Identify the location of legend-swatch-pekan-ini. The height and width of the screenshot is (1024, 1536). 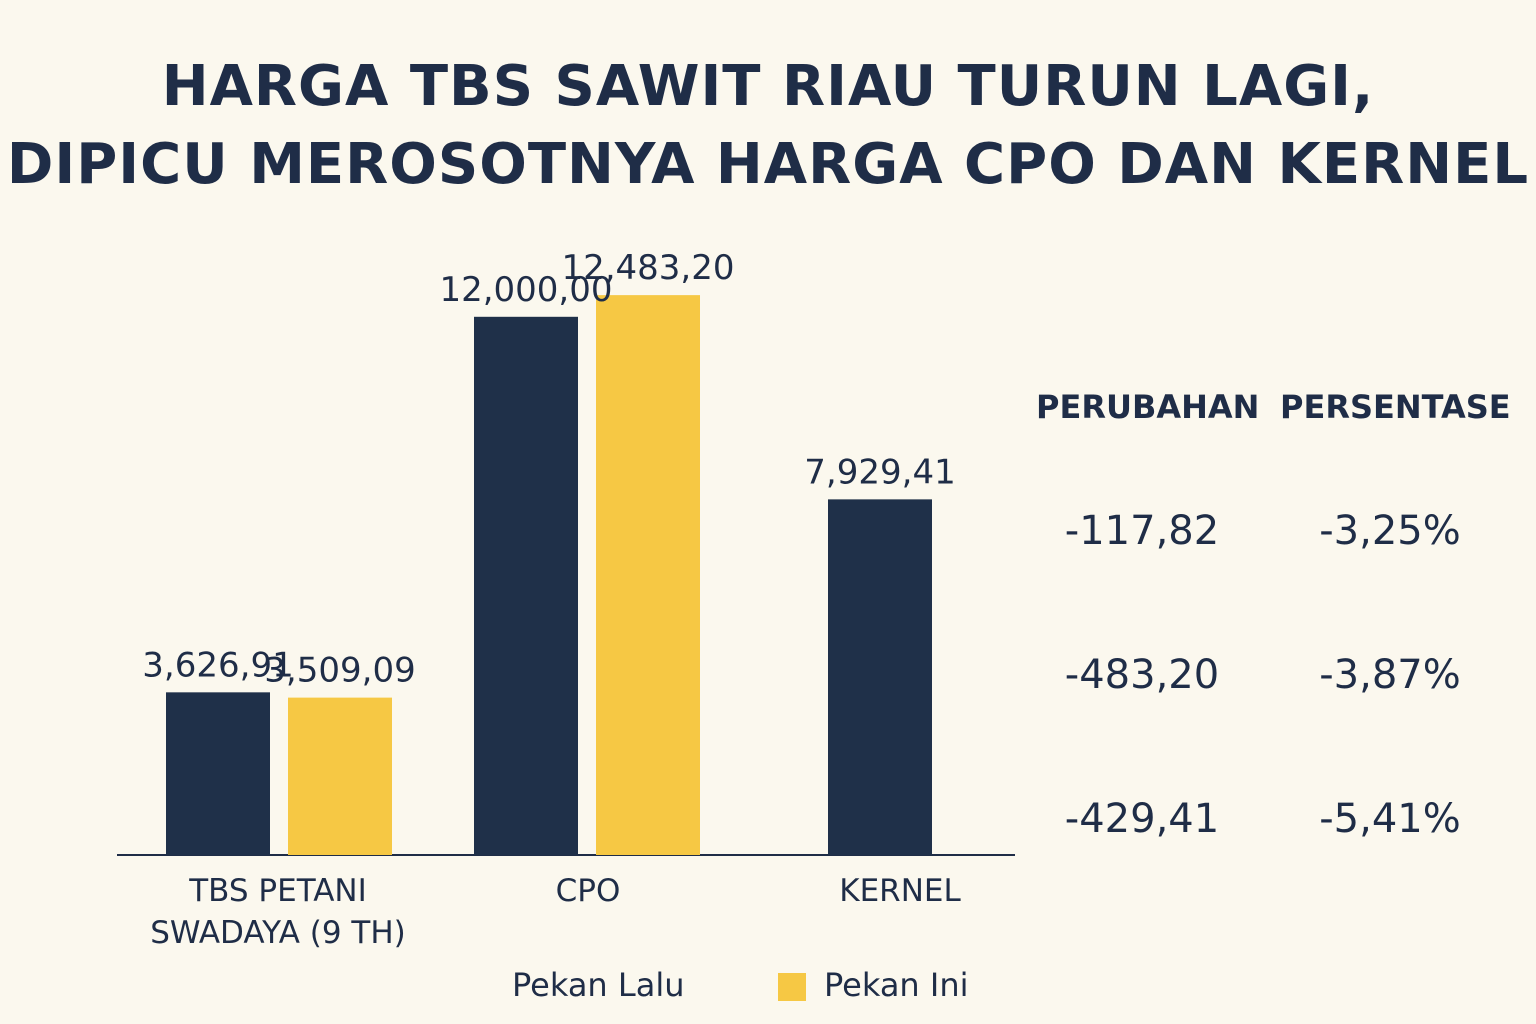
(792, 987).